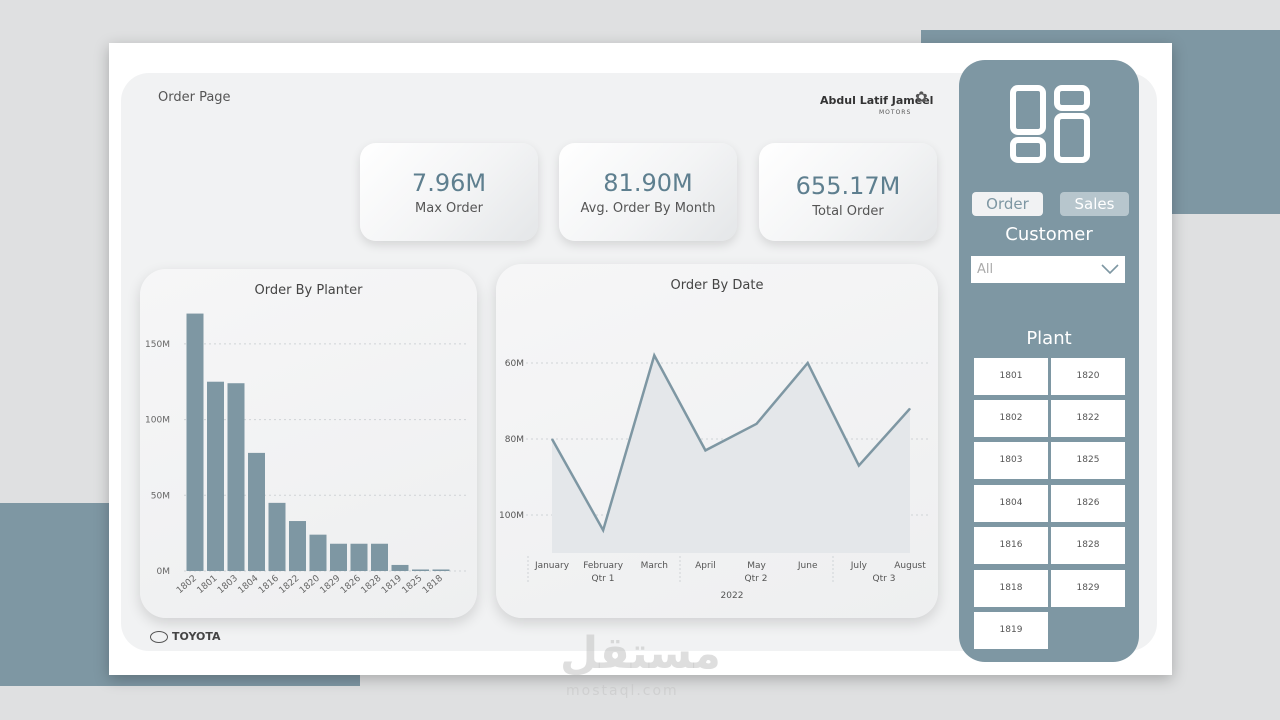 This screenshot has width=1280, height=720. Describe the element at coordinates (1011, 376) in the screenshot. I see `plant-button-1801: 1801` at that location.